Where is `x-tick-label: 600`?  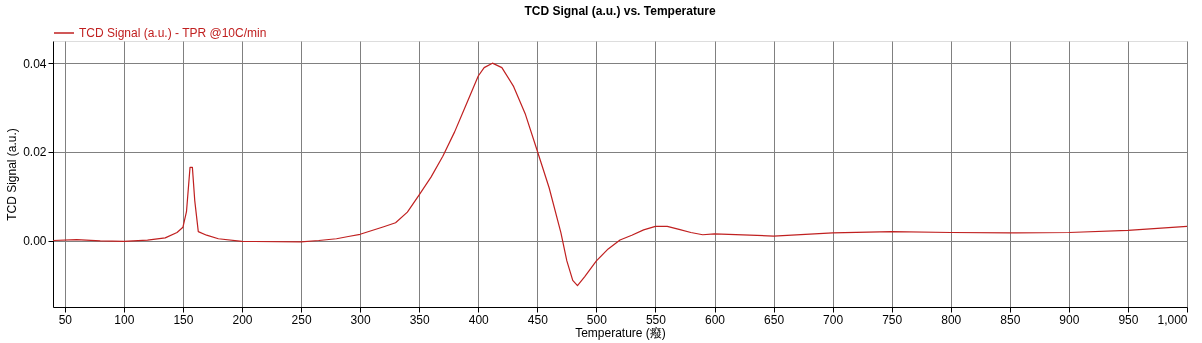 x-tick-label: 600 is located at coordinates (715, 319).